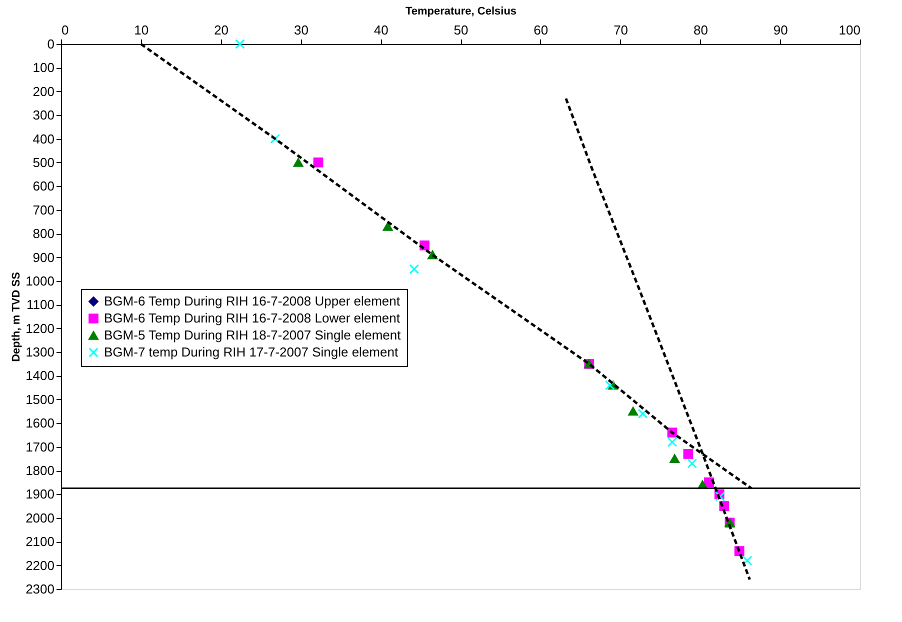  I want to click on y-tick-label: 800, so click(43, 234).